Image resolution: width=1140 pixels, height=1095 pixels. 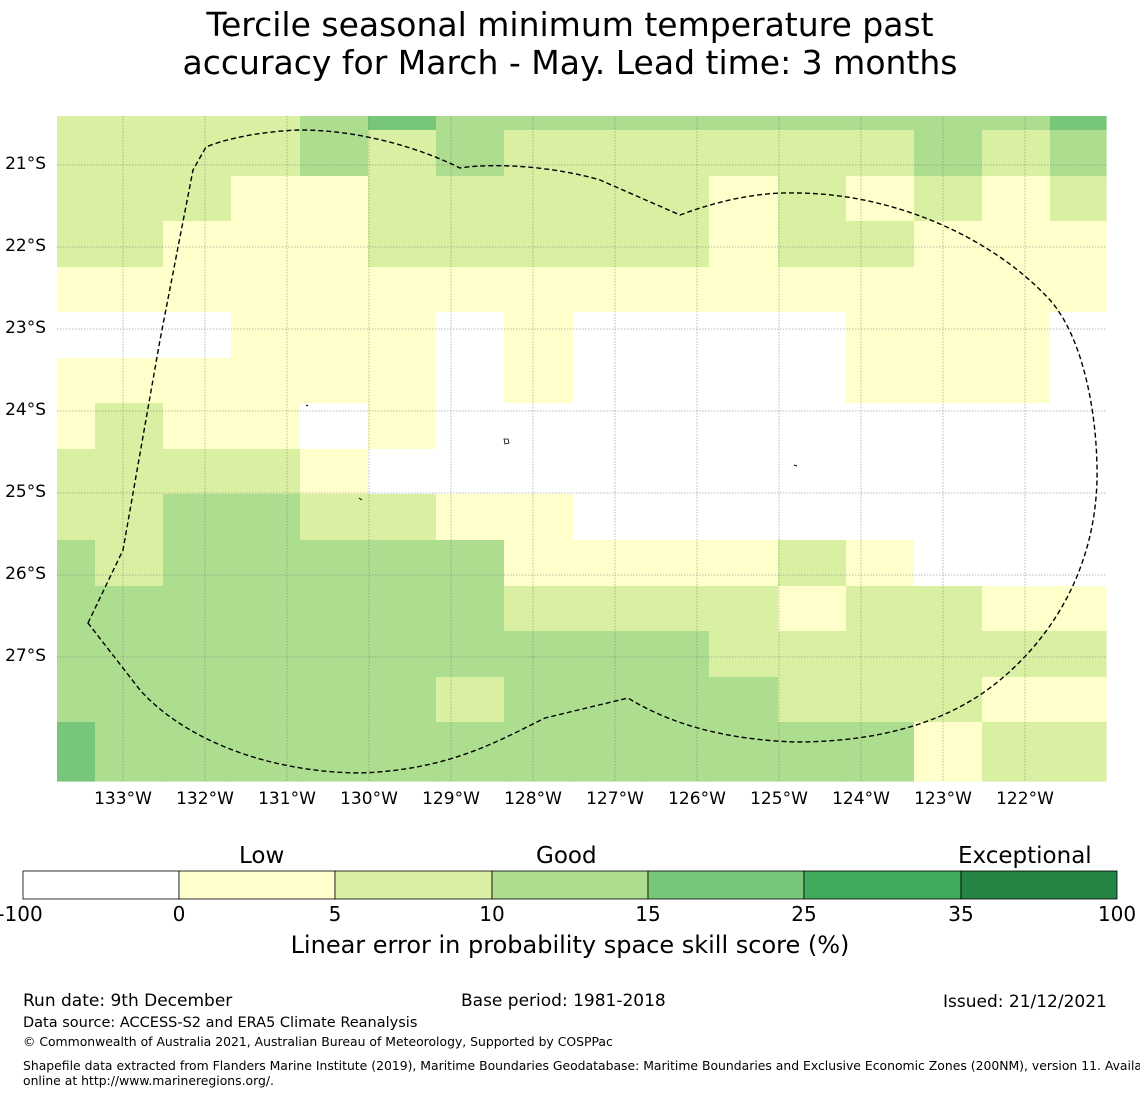 What do you see at coordinates (451, 799) in the screenshot?
I see `longitude-label: 129°W` at bounding box center [451, 799].